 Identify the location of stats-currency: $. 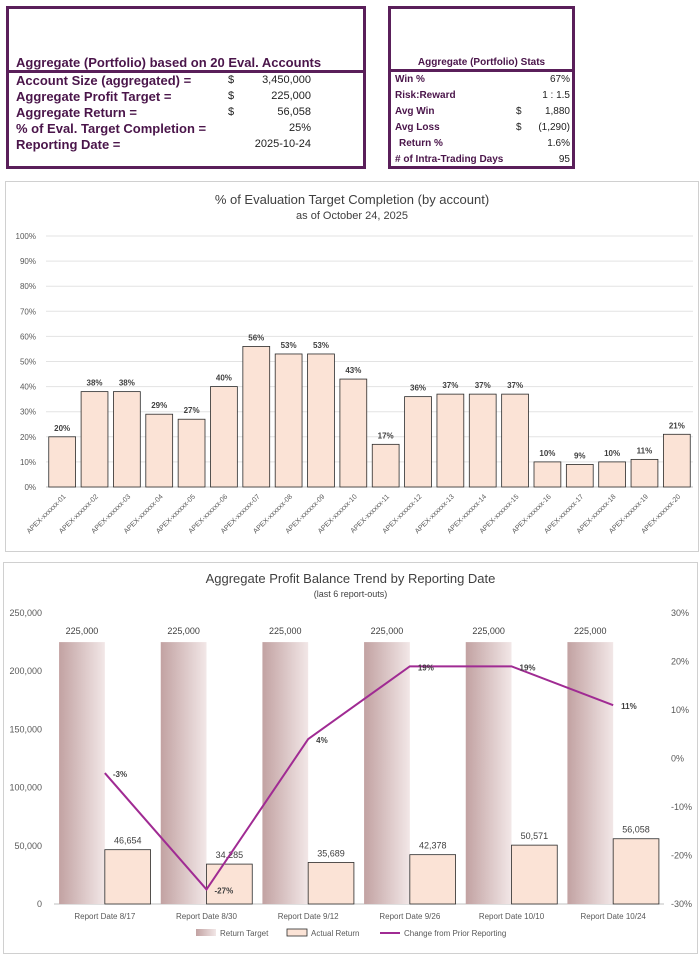
(519, 127).